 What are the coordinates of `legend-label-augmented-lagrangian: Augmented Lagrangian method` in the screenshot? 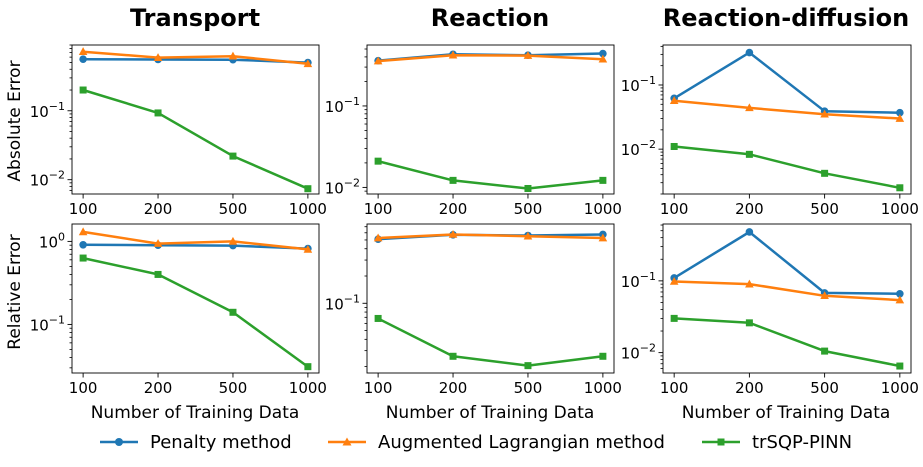 It's located at (521, 442).